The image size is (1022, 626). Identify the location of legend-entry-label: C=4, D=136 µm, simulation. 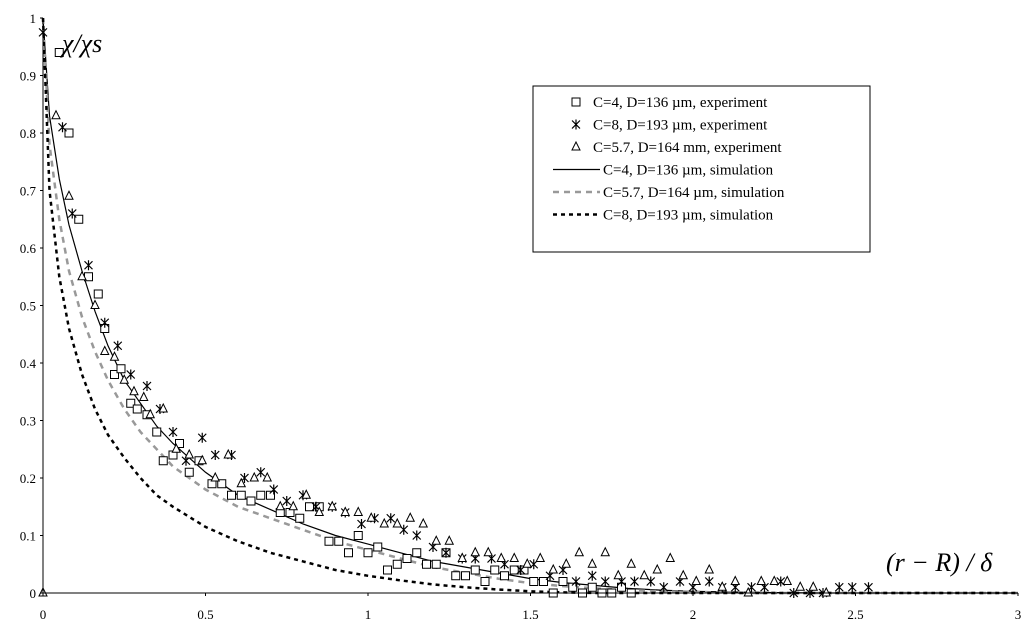
(688, 171).